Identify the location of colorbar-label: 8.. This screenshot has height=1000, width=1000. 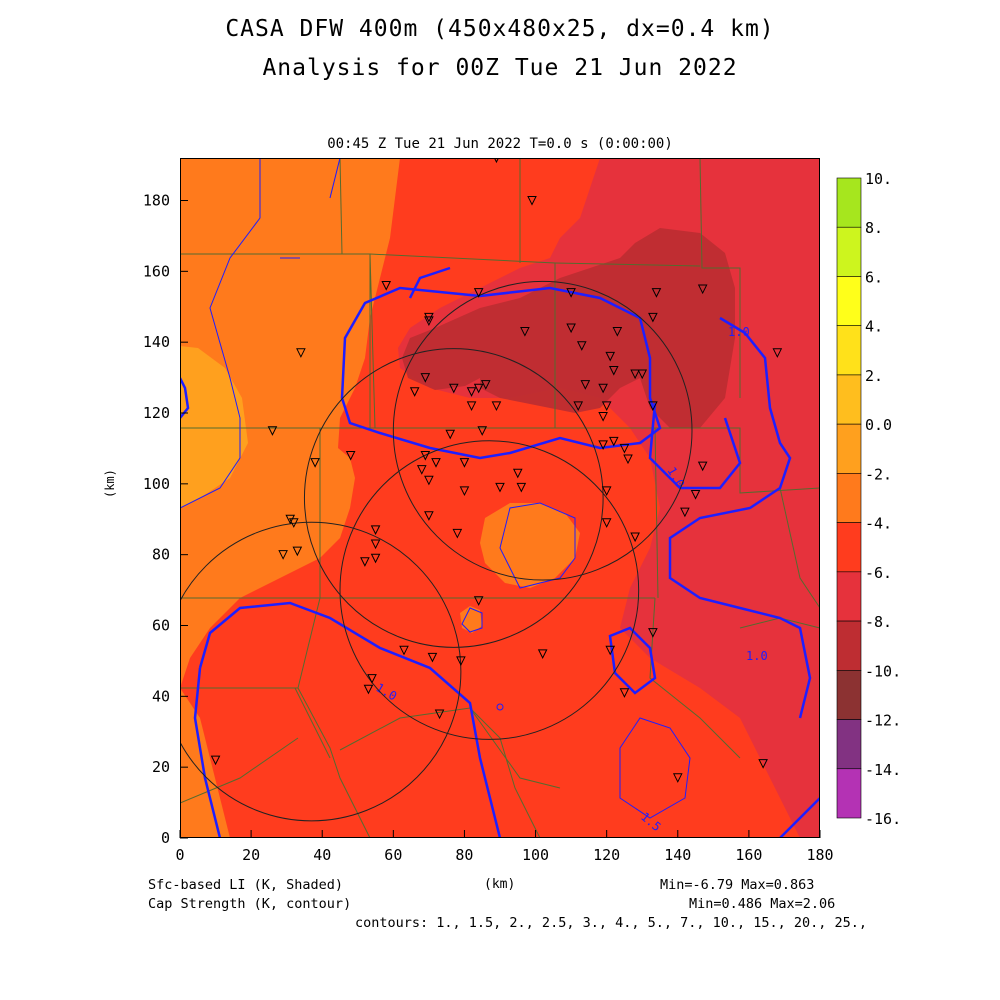
(874, 228).